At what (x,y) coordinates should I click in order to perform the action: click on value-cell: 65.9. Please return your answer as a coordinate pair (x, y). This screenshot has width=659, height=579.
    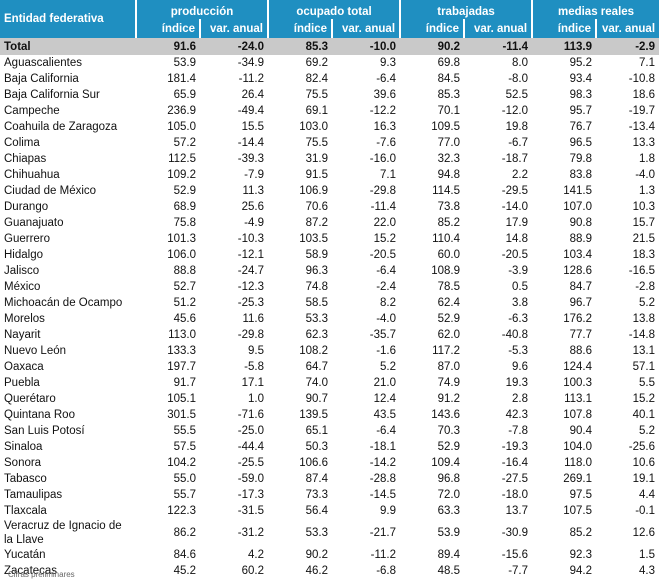
    Looking at the image, I should click on (184, 95).